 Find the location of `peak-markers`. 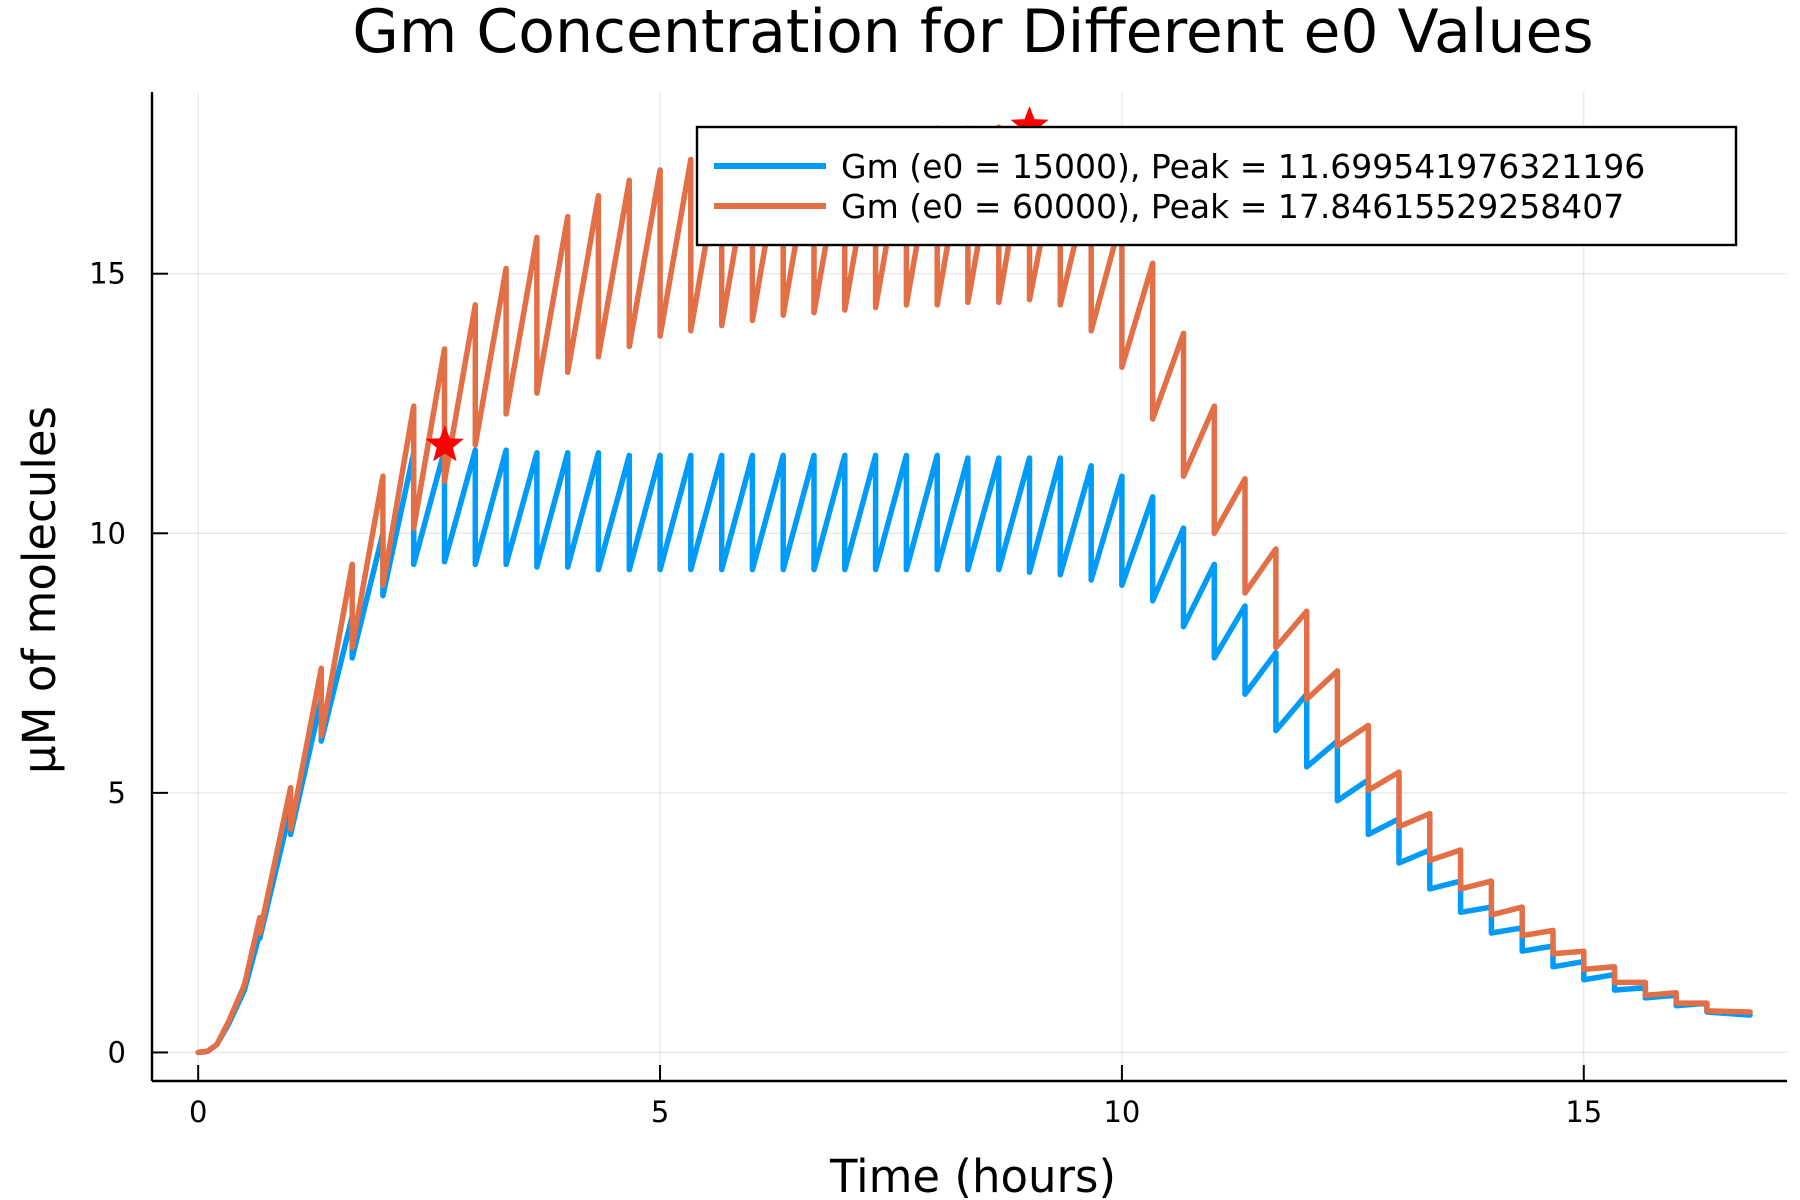

peak-markers is located at coordinates (737, 284).